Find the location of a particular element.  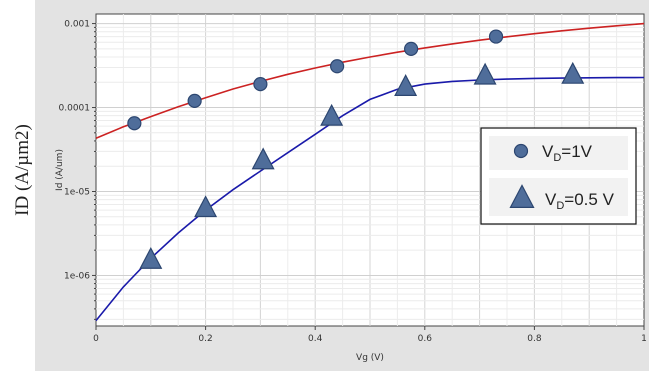

x-tick-label: 1 is located at coordinates (644, 339).